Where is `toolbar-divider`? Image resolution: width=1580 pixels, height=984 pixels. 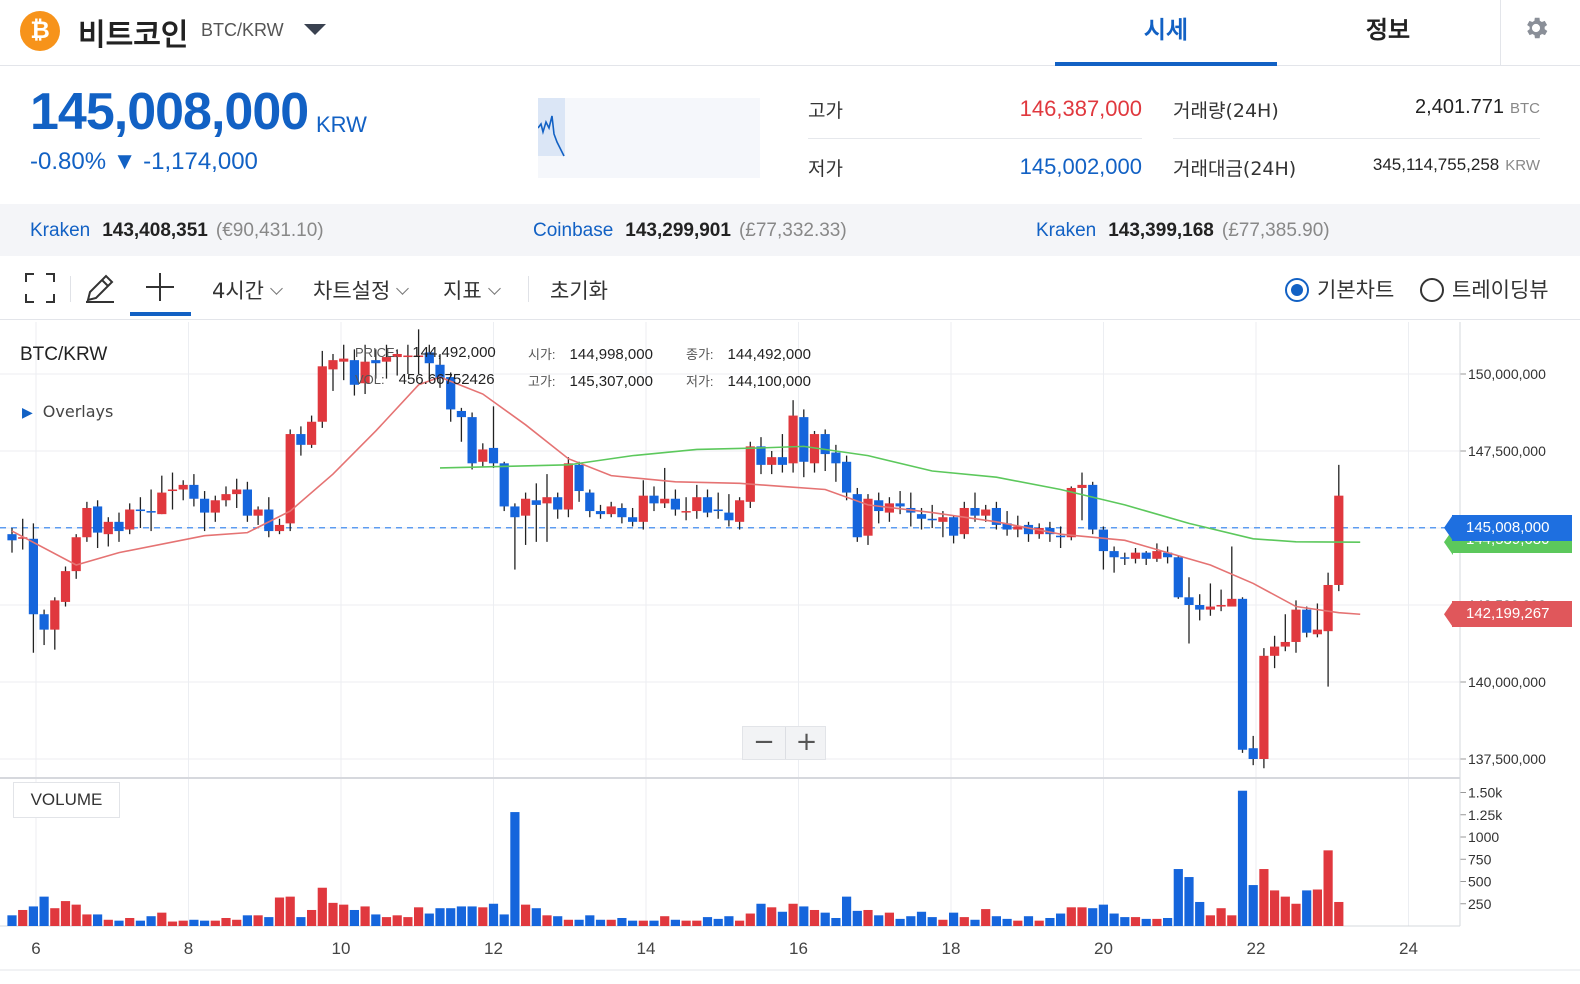 toolbar-divider is located at coordinates (70, 289).